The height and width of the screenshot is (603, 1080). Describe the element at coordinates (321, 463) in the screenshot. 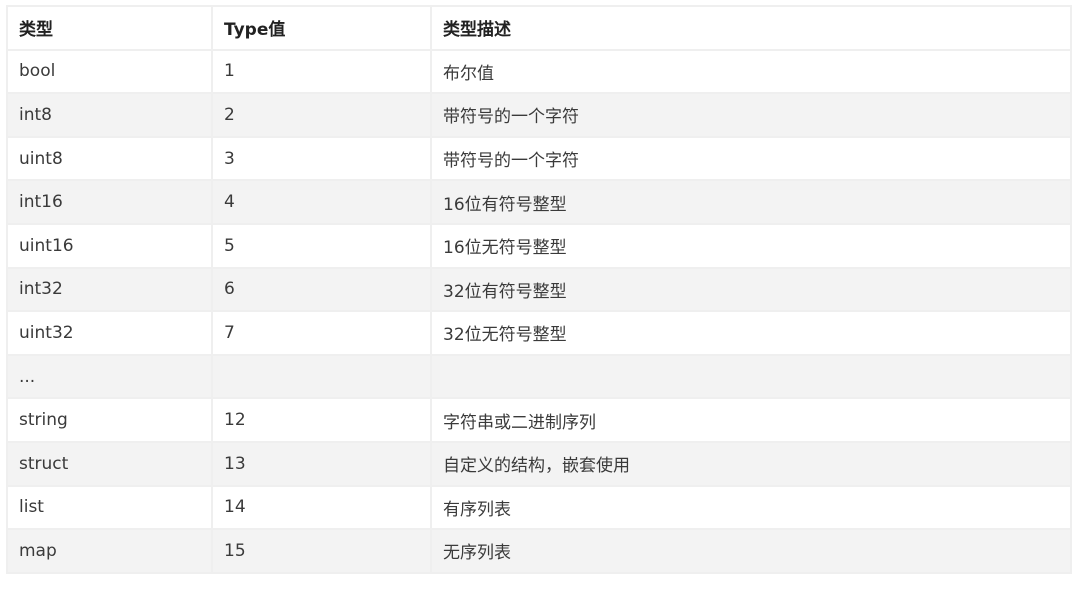

I see `cell-type-value: 13` at that location.